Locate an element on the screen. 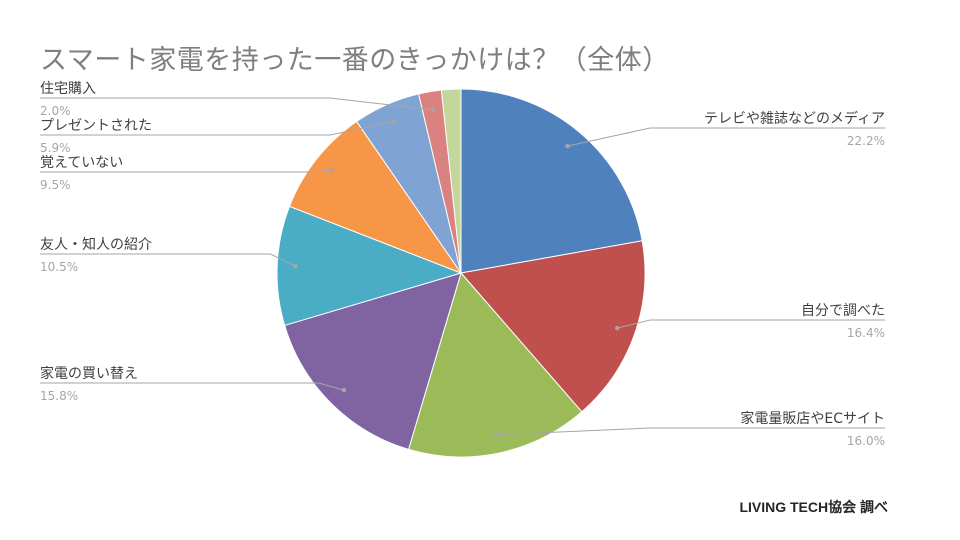 The width and height of the screenshot is (960, 540). slice-value-label: 9.5% is located at coordinates (55, 185).